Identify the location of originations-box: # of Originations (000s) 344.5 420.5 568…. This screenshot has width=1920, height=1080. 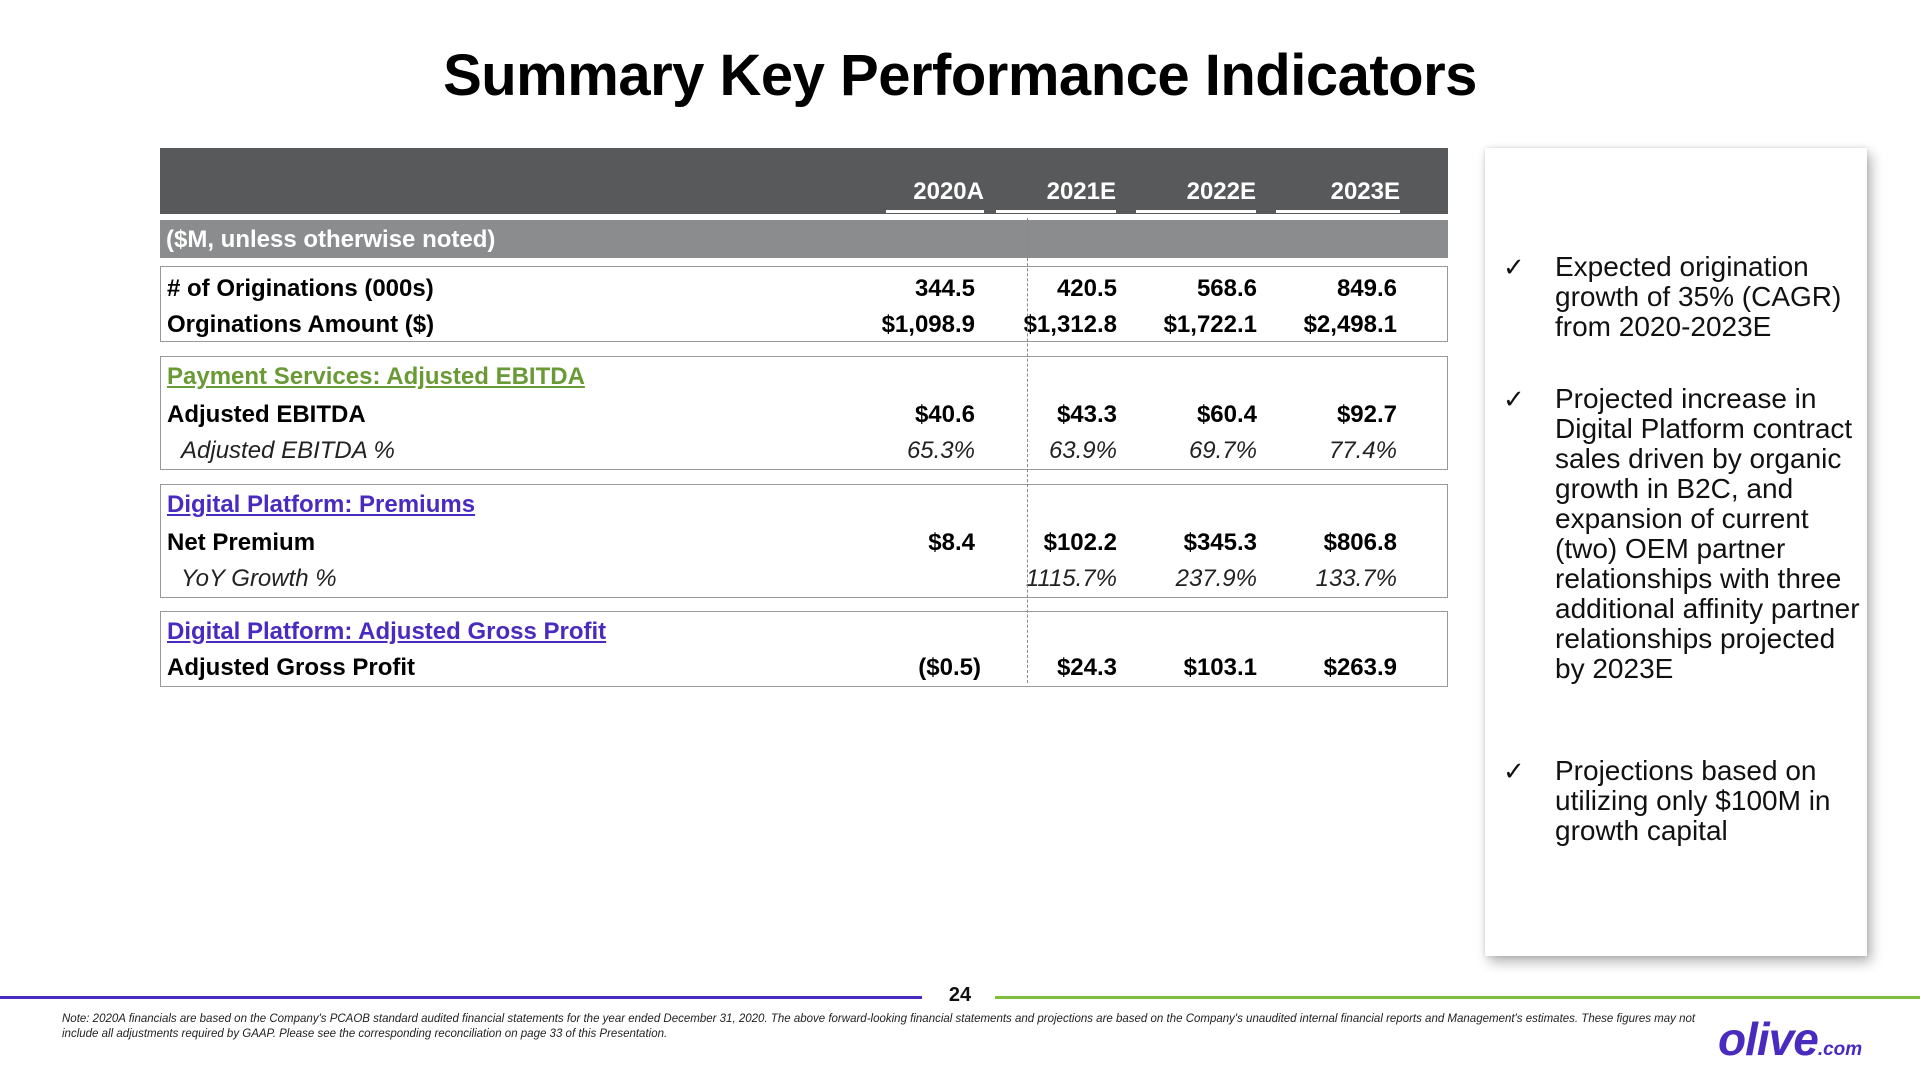
(804, 304).